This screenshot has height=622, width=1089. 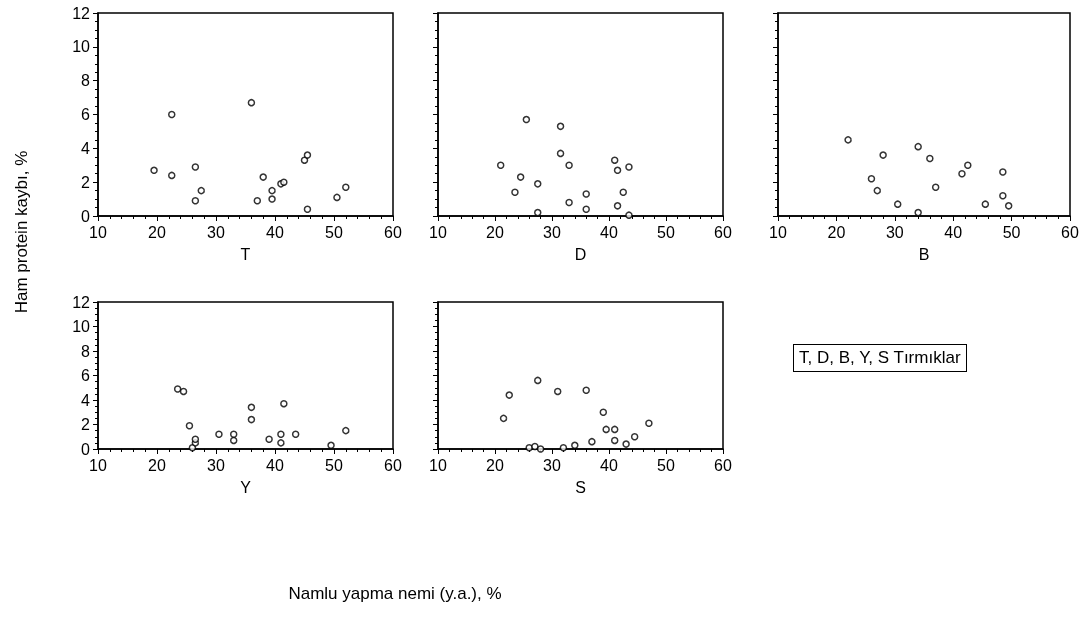 I want to click on text: Namlu yapma nemi (y.a.), %, so click(x=395, y=594).